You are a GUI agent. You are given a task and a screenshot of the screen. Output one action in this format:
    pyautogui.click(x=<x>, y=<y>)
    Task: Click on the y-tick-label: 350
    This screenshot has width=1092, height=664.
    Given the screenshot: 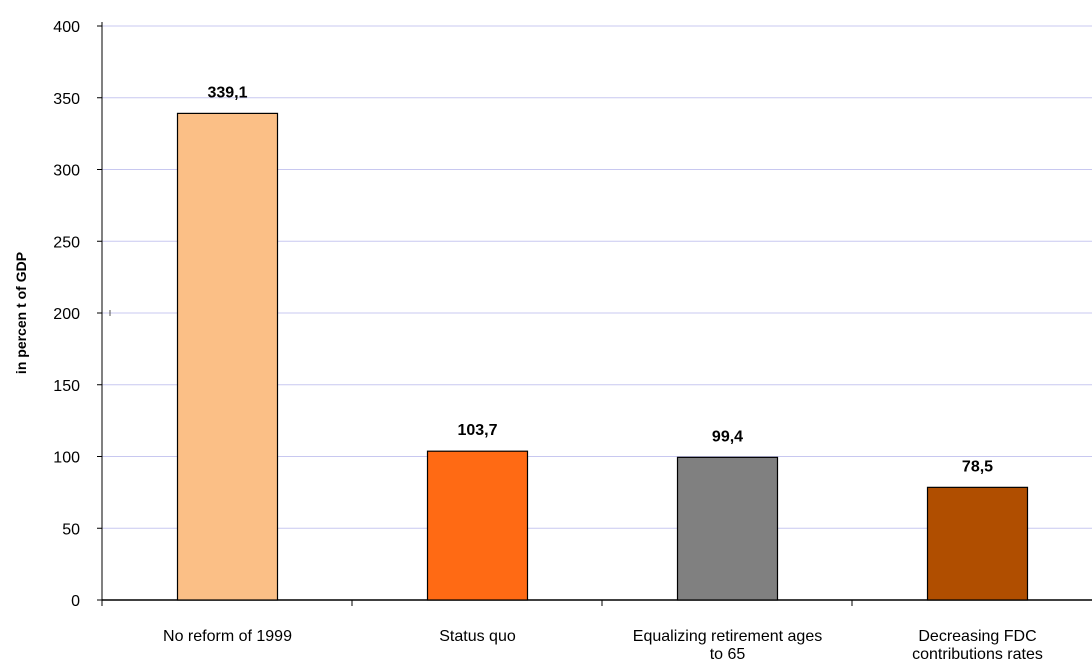 What is the action you would take?
    pyautogui.click(x=66, y=99)
    